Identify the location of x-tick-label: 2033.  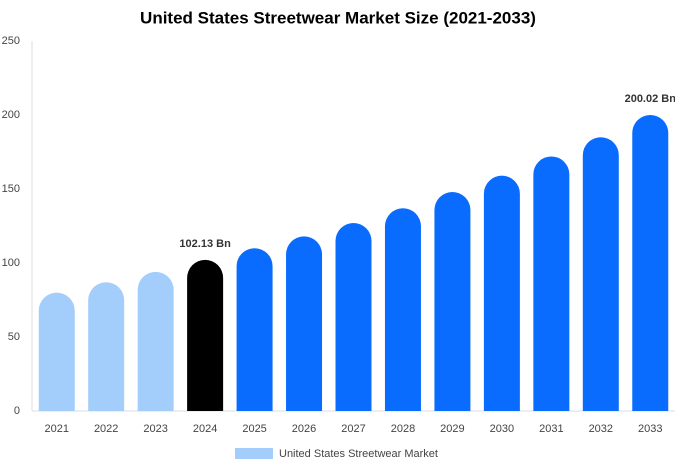
(650, 429).